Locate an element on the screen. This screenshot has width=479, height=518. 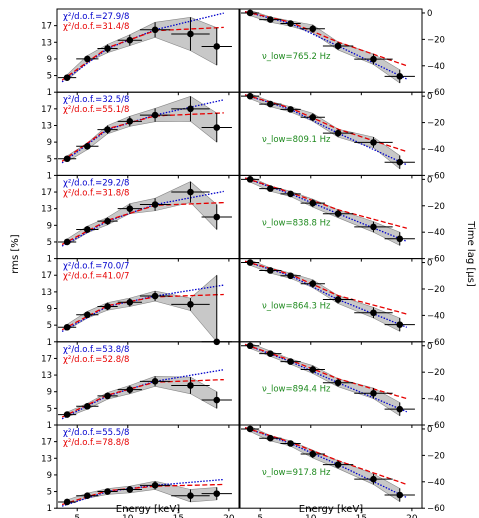
nu-low-label: ν_low=917.8 Hz is located at coordinates (296, 473).